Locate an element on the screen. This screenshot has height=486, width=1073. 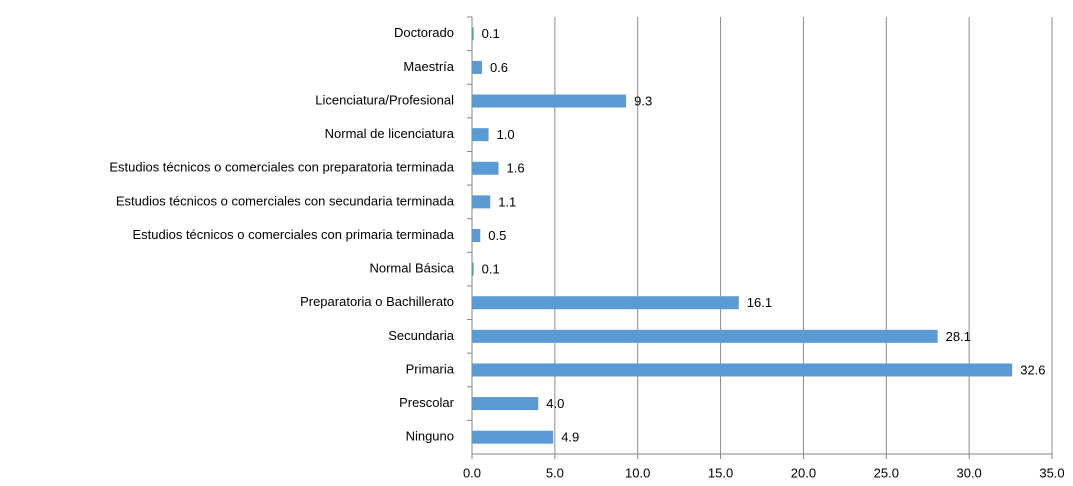
x-tick-label: 10.0 is located at coordinates (637, 472).